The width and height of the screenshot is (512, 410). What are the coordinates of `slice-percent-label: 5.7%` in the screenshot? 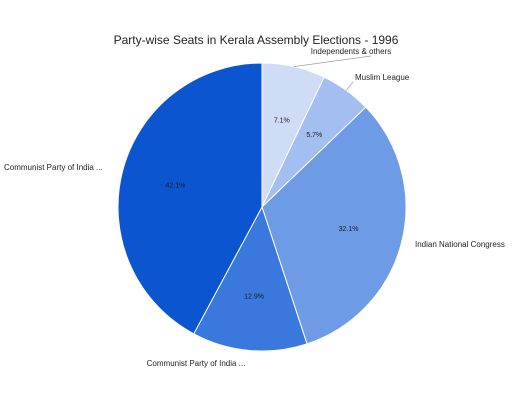 It's located at (314, 135).